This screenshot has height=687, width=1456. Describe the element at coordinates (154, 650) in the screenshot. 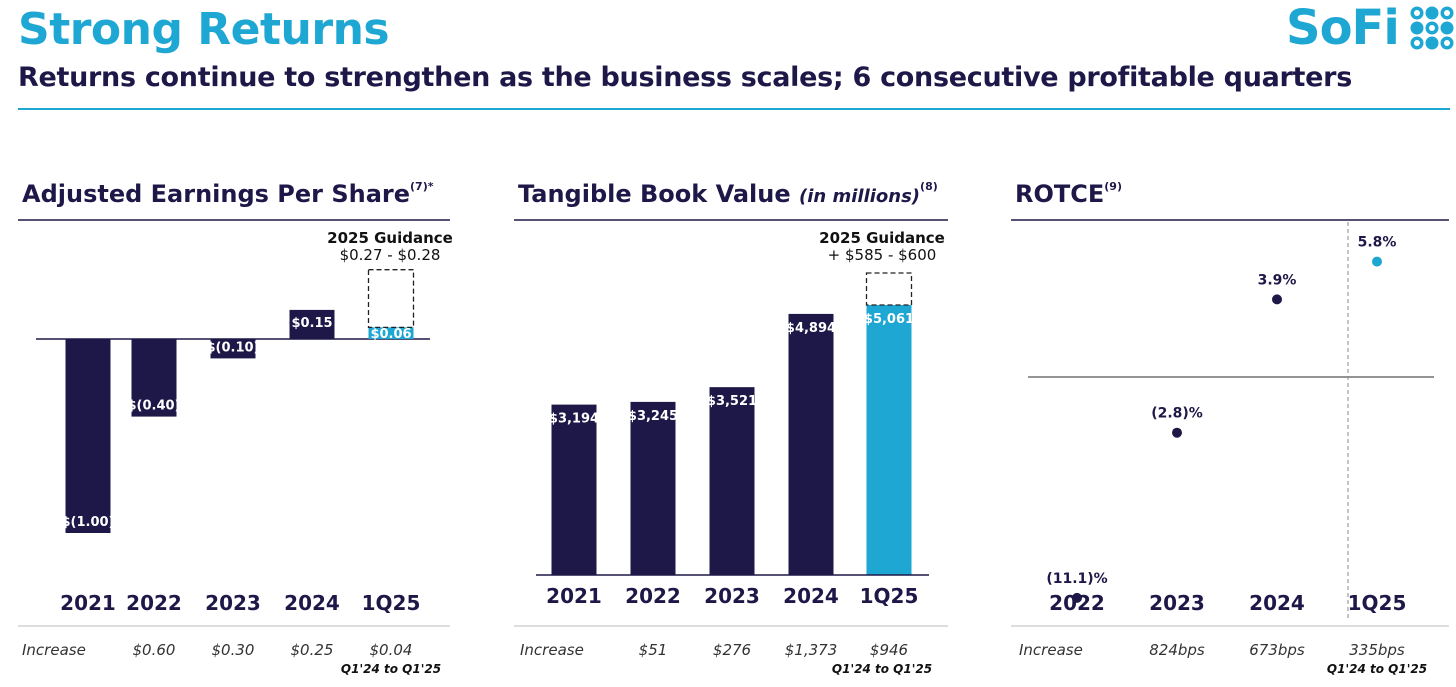

I see `eps-increase-value: $0.60` at that location.